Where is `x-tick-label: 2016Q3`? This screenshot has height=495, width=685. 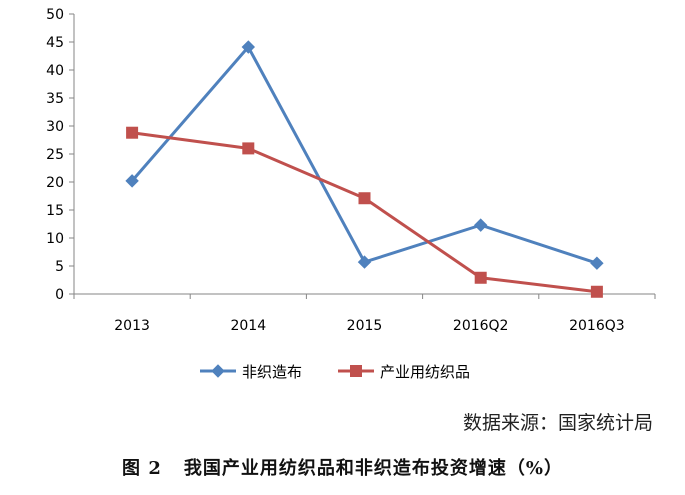 x-tick-label: 2016Q3 is located at coordinates (597, 326).